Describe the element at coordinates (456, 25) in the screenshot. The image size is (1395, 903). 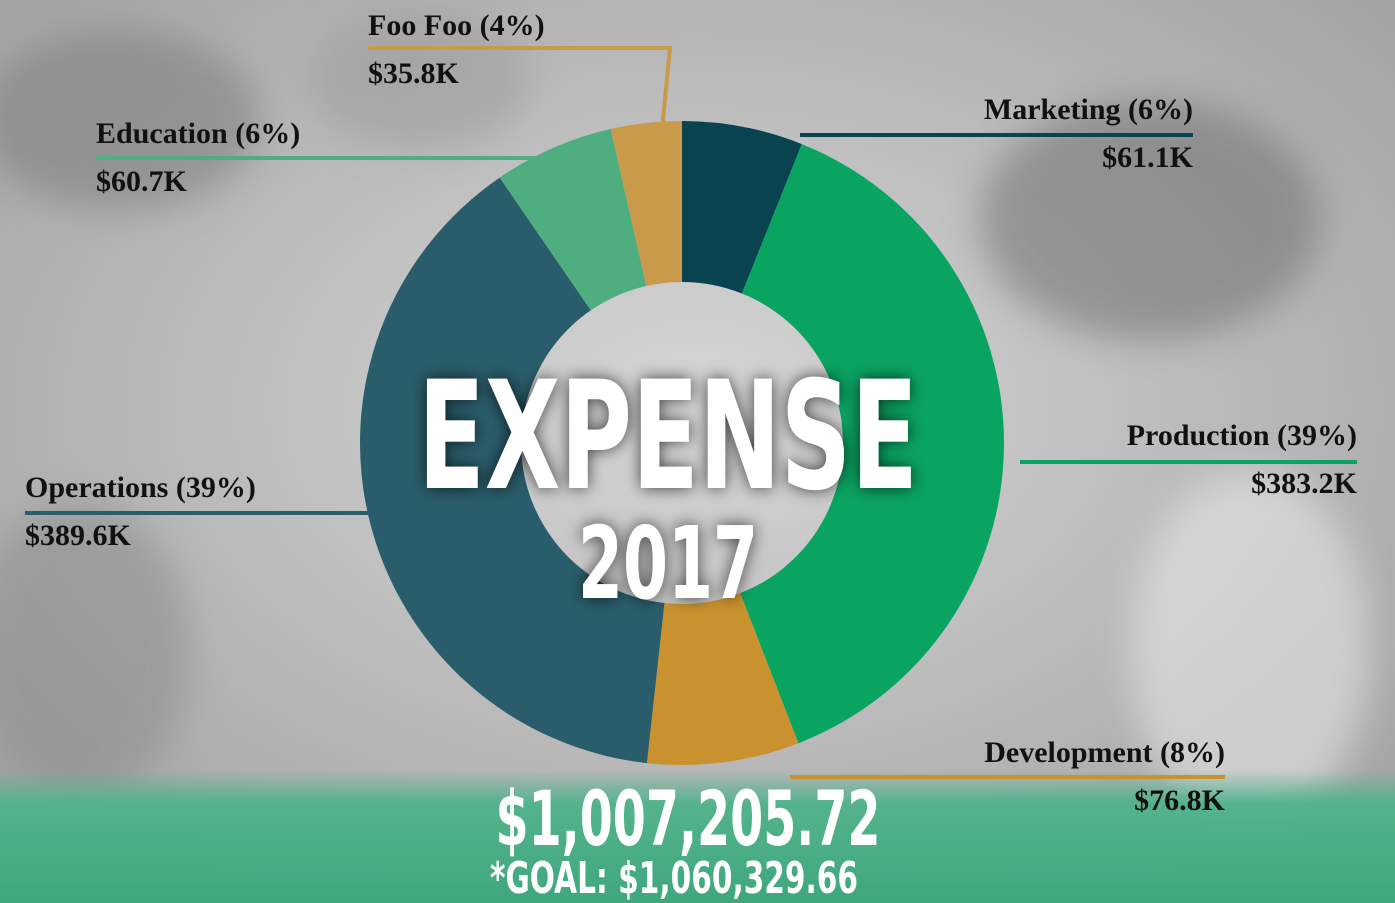
I see `category-label: Foo Foo (4%)` at that location.